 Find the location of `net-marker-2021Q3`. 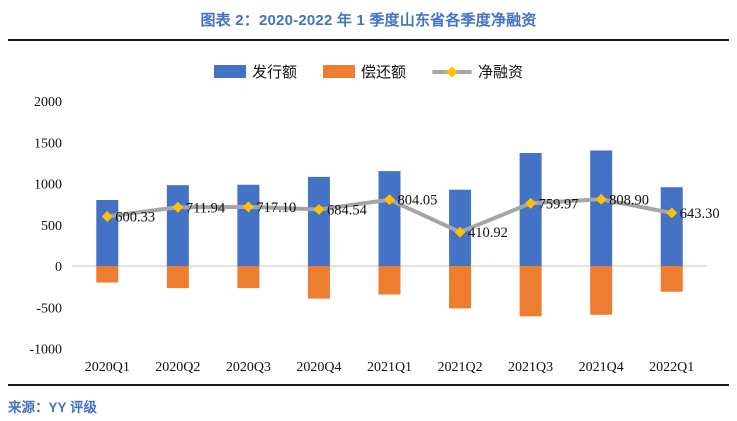

net-marker-2021Q3 is located at coordinates (531, 203).